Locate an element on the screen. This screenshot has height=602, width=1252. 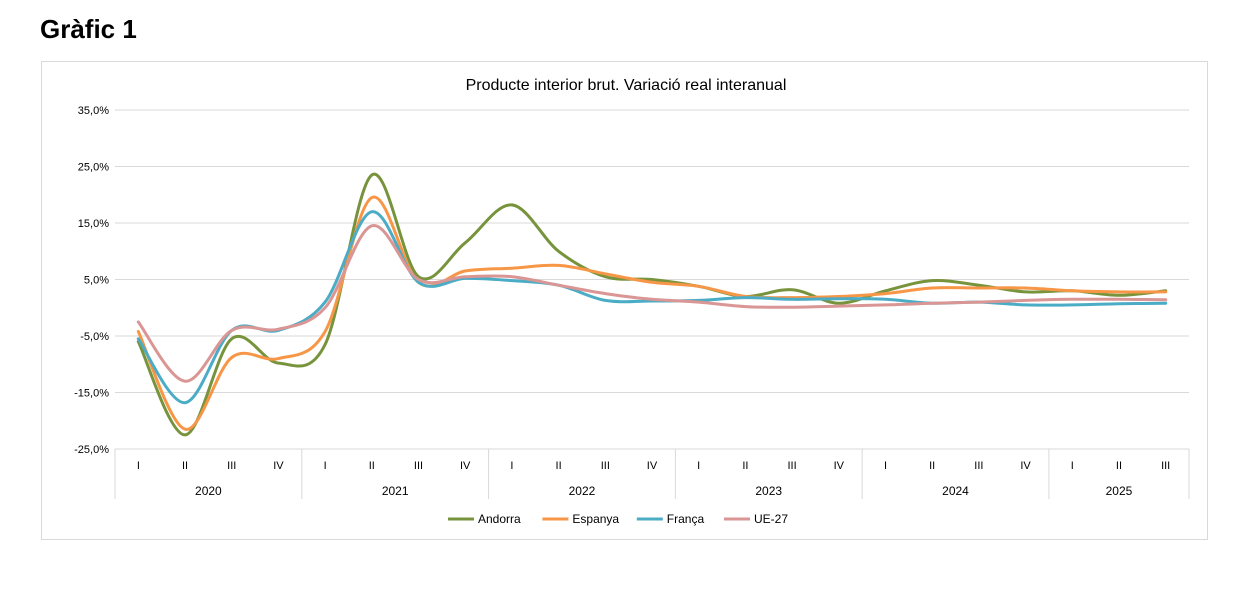
legend: Andorra Espanya França UE-27 is located at coordinates (618, 519).